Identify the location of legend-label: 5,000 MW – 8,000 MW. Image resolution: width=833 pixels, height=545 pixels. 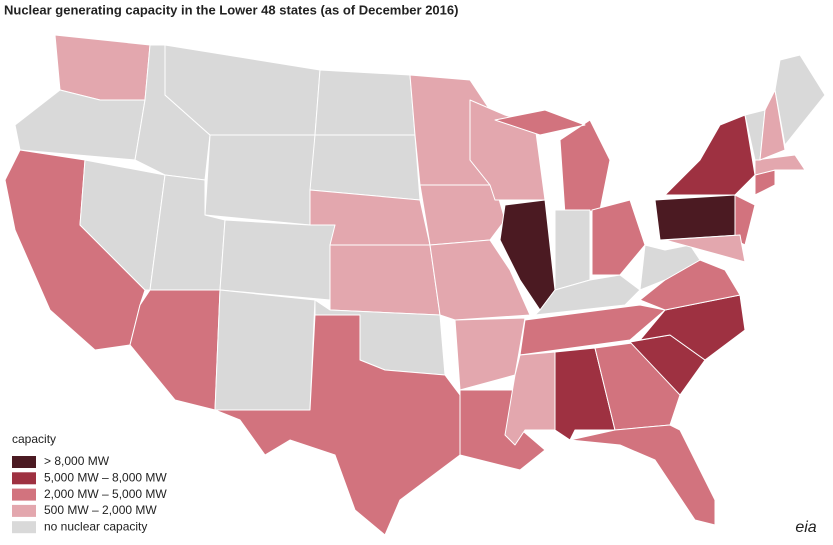
(105, 477).